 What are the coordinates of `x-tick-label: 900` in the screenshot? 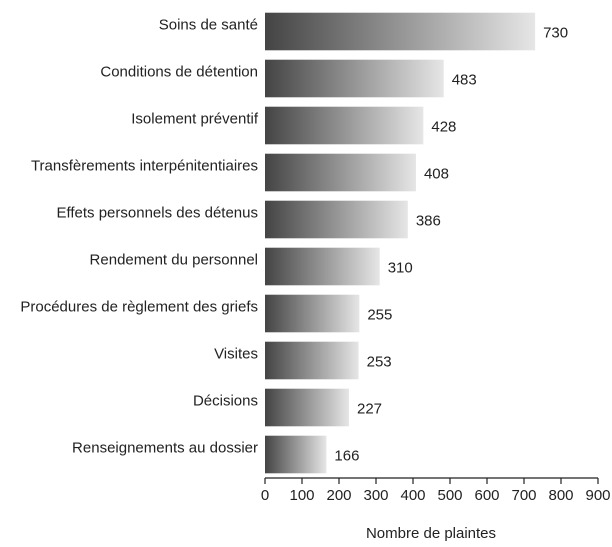 It's located at (597, 495).